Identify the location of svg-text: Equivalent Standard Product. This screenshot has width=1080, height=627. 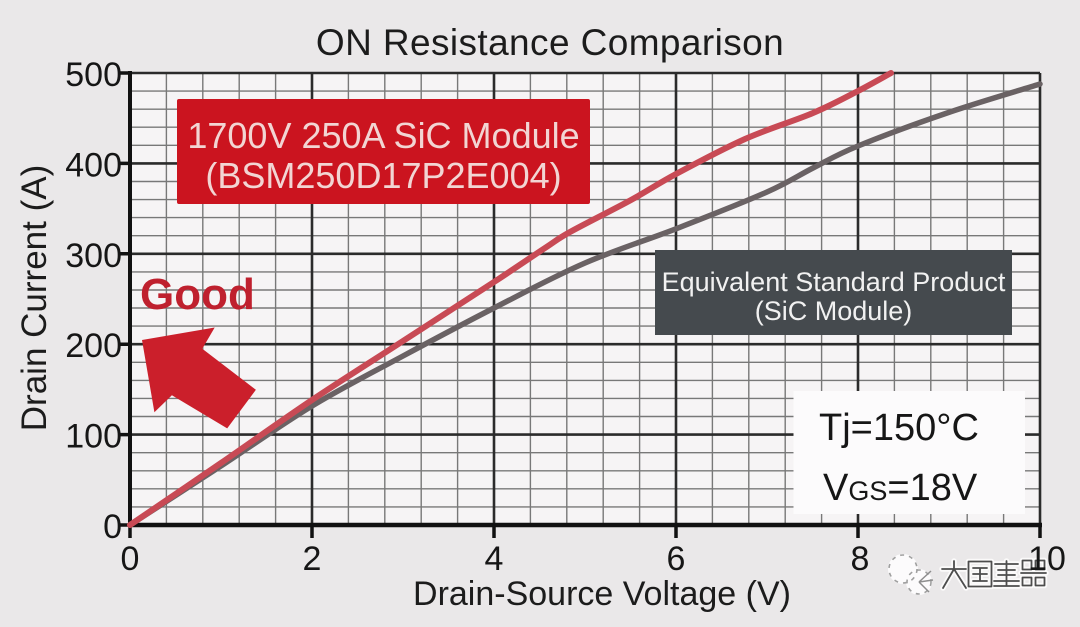
(834, 282).